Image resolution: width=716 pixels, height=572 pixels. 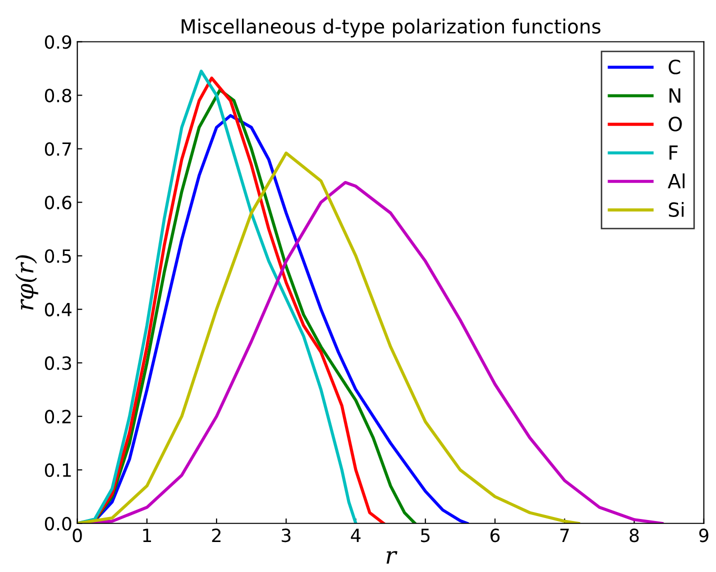 What do you see at coordinates (58, 523) in the screenshot?
I see `y-tick-label: 0.0` at bounding box center [58, 523].